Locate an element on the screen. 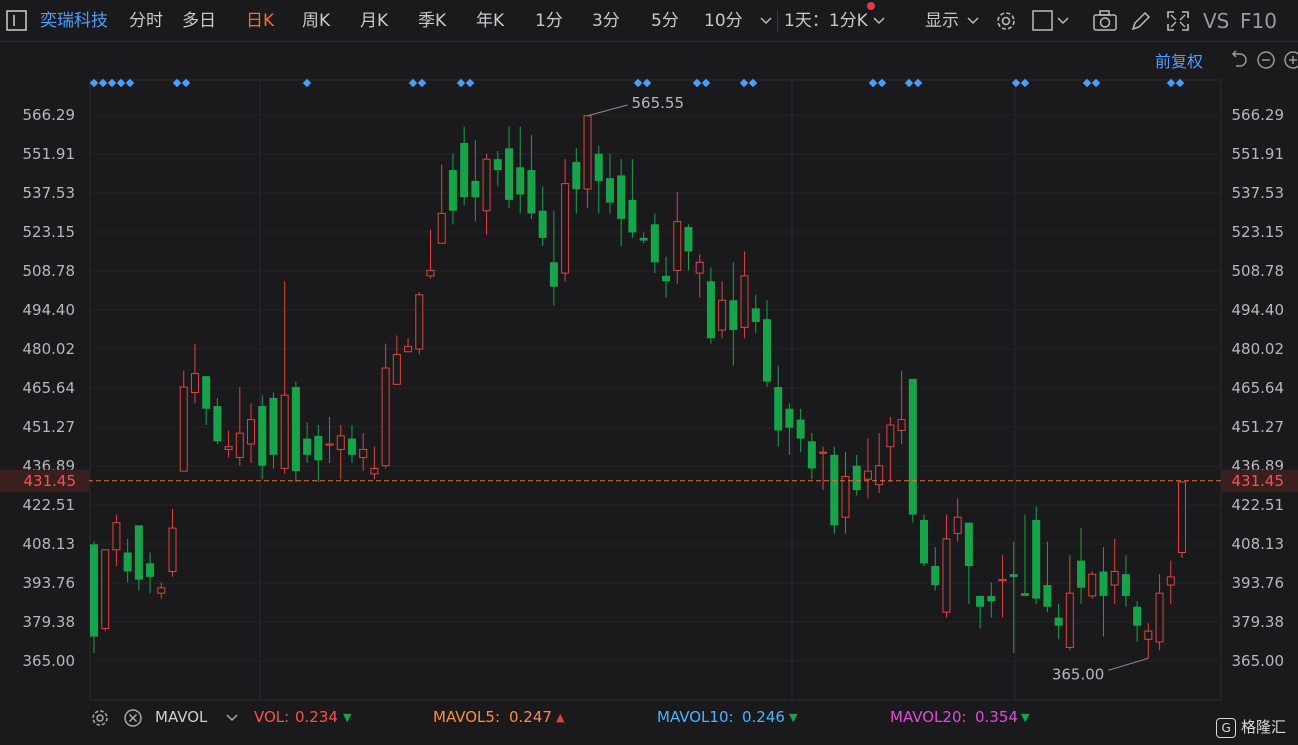 The height and width of the screenshot is (745, 1298). stock-name: 奕瑞科技 is located at coordinates (74, 21).